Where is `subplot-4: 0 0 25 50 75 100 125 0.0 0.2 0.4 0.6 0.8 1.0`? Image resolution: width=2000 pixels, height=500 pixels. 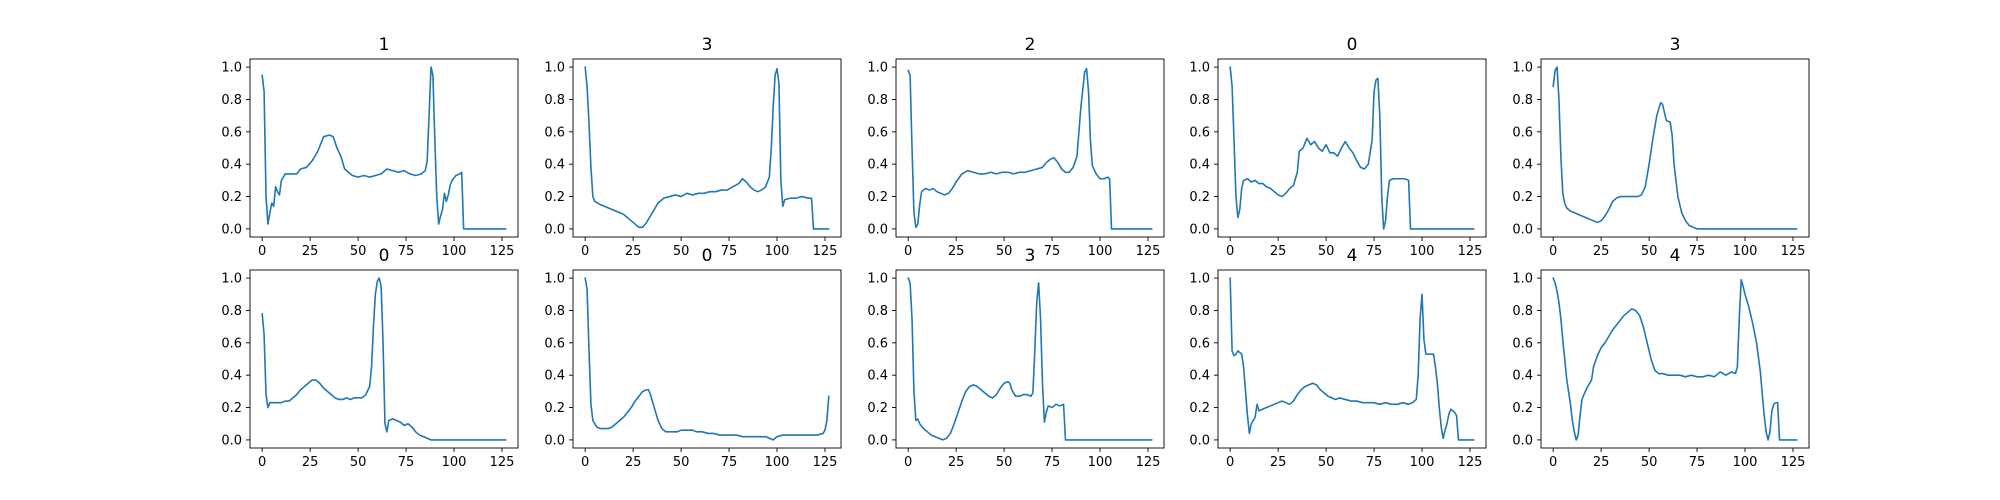
subplot-4: 0 0 25 50 75 100 125 0.0 0.2 0.4 0.6 0.8 1.0 is located at coordinates (1338, 147).